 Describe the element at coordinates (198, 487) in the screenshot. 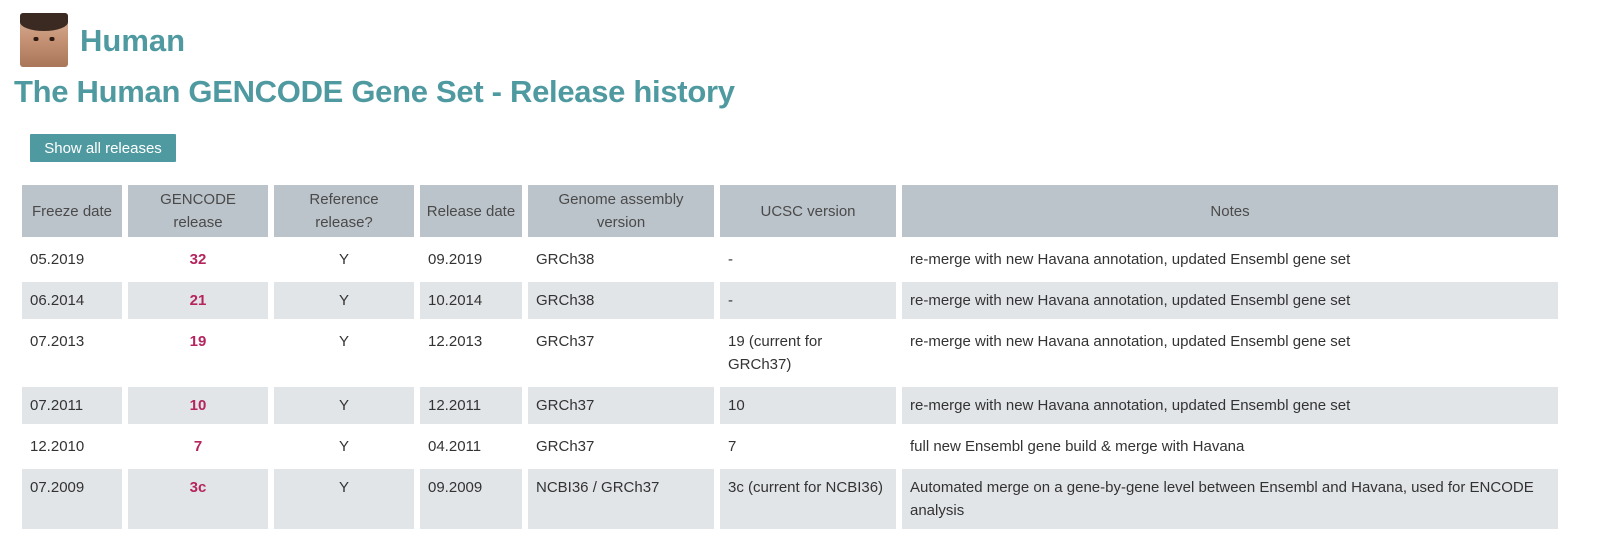

I see `release-link: 3c` at that location.